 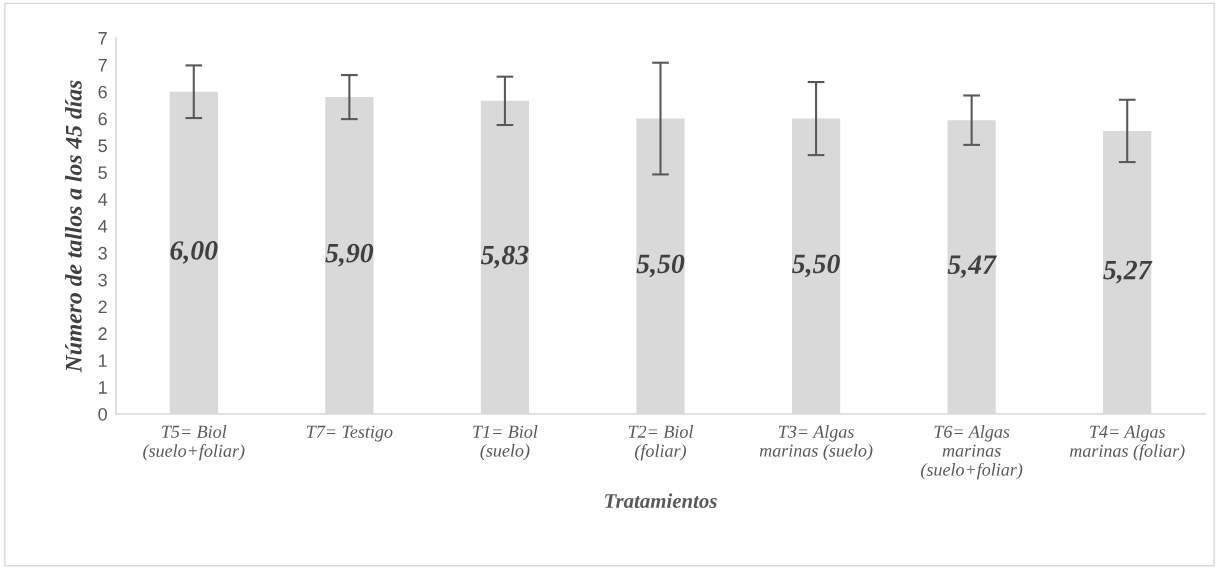 I want to click on data-label: 5,47, so click(x=972, y=267).